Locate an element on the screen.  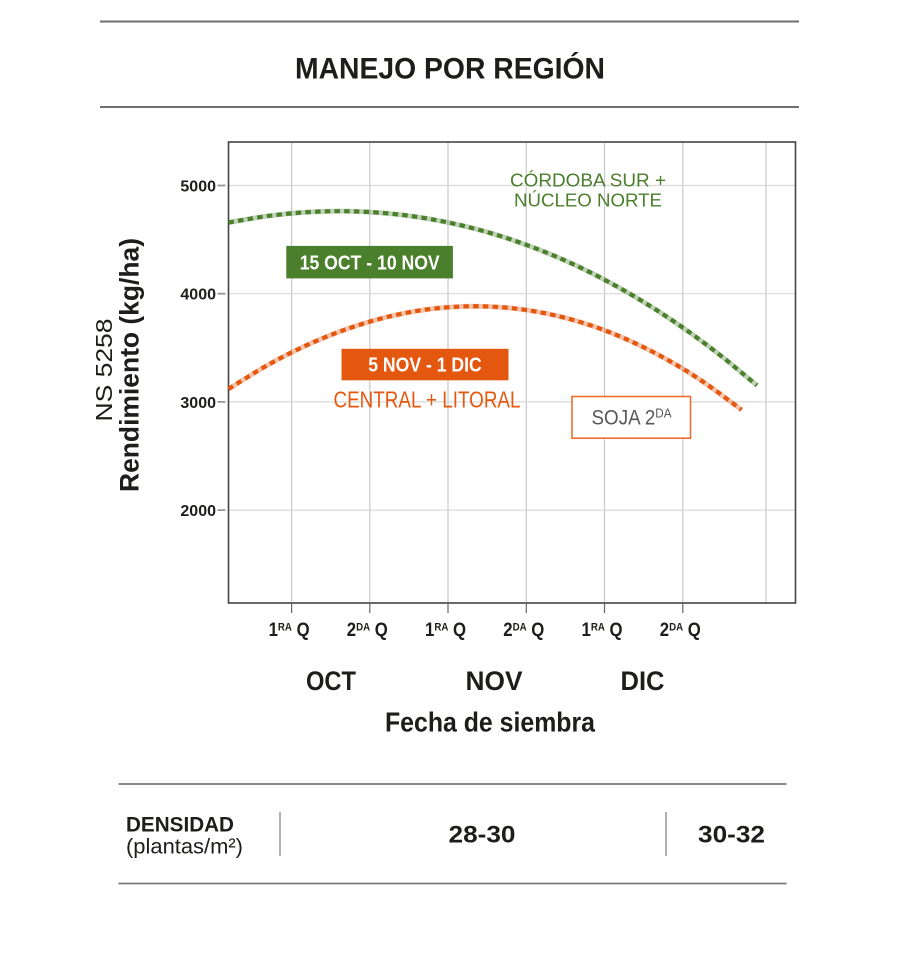
svg-text: DIC is located at coordinates (643, 681).